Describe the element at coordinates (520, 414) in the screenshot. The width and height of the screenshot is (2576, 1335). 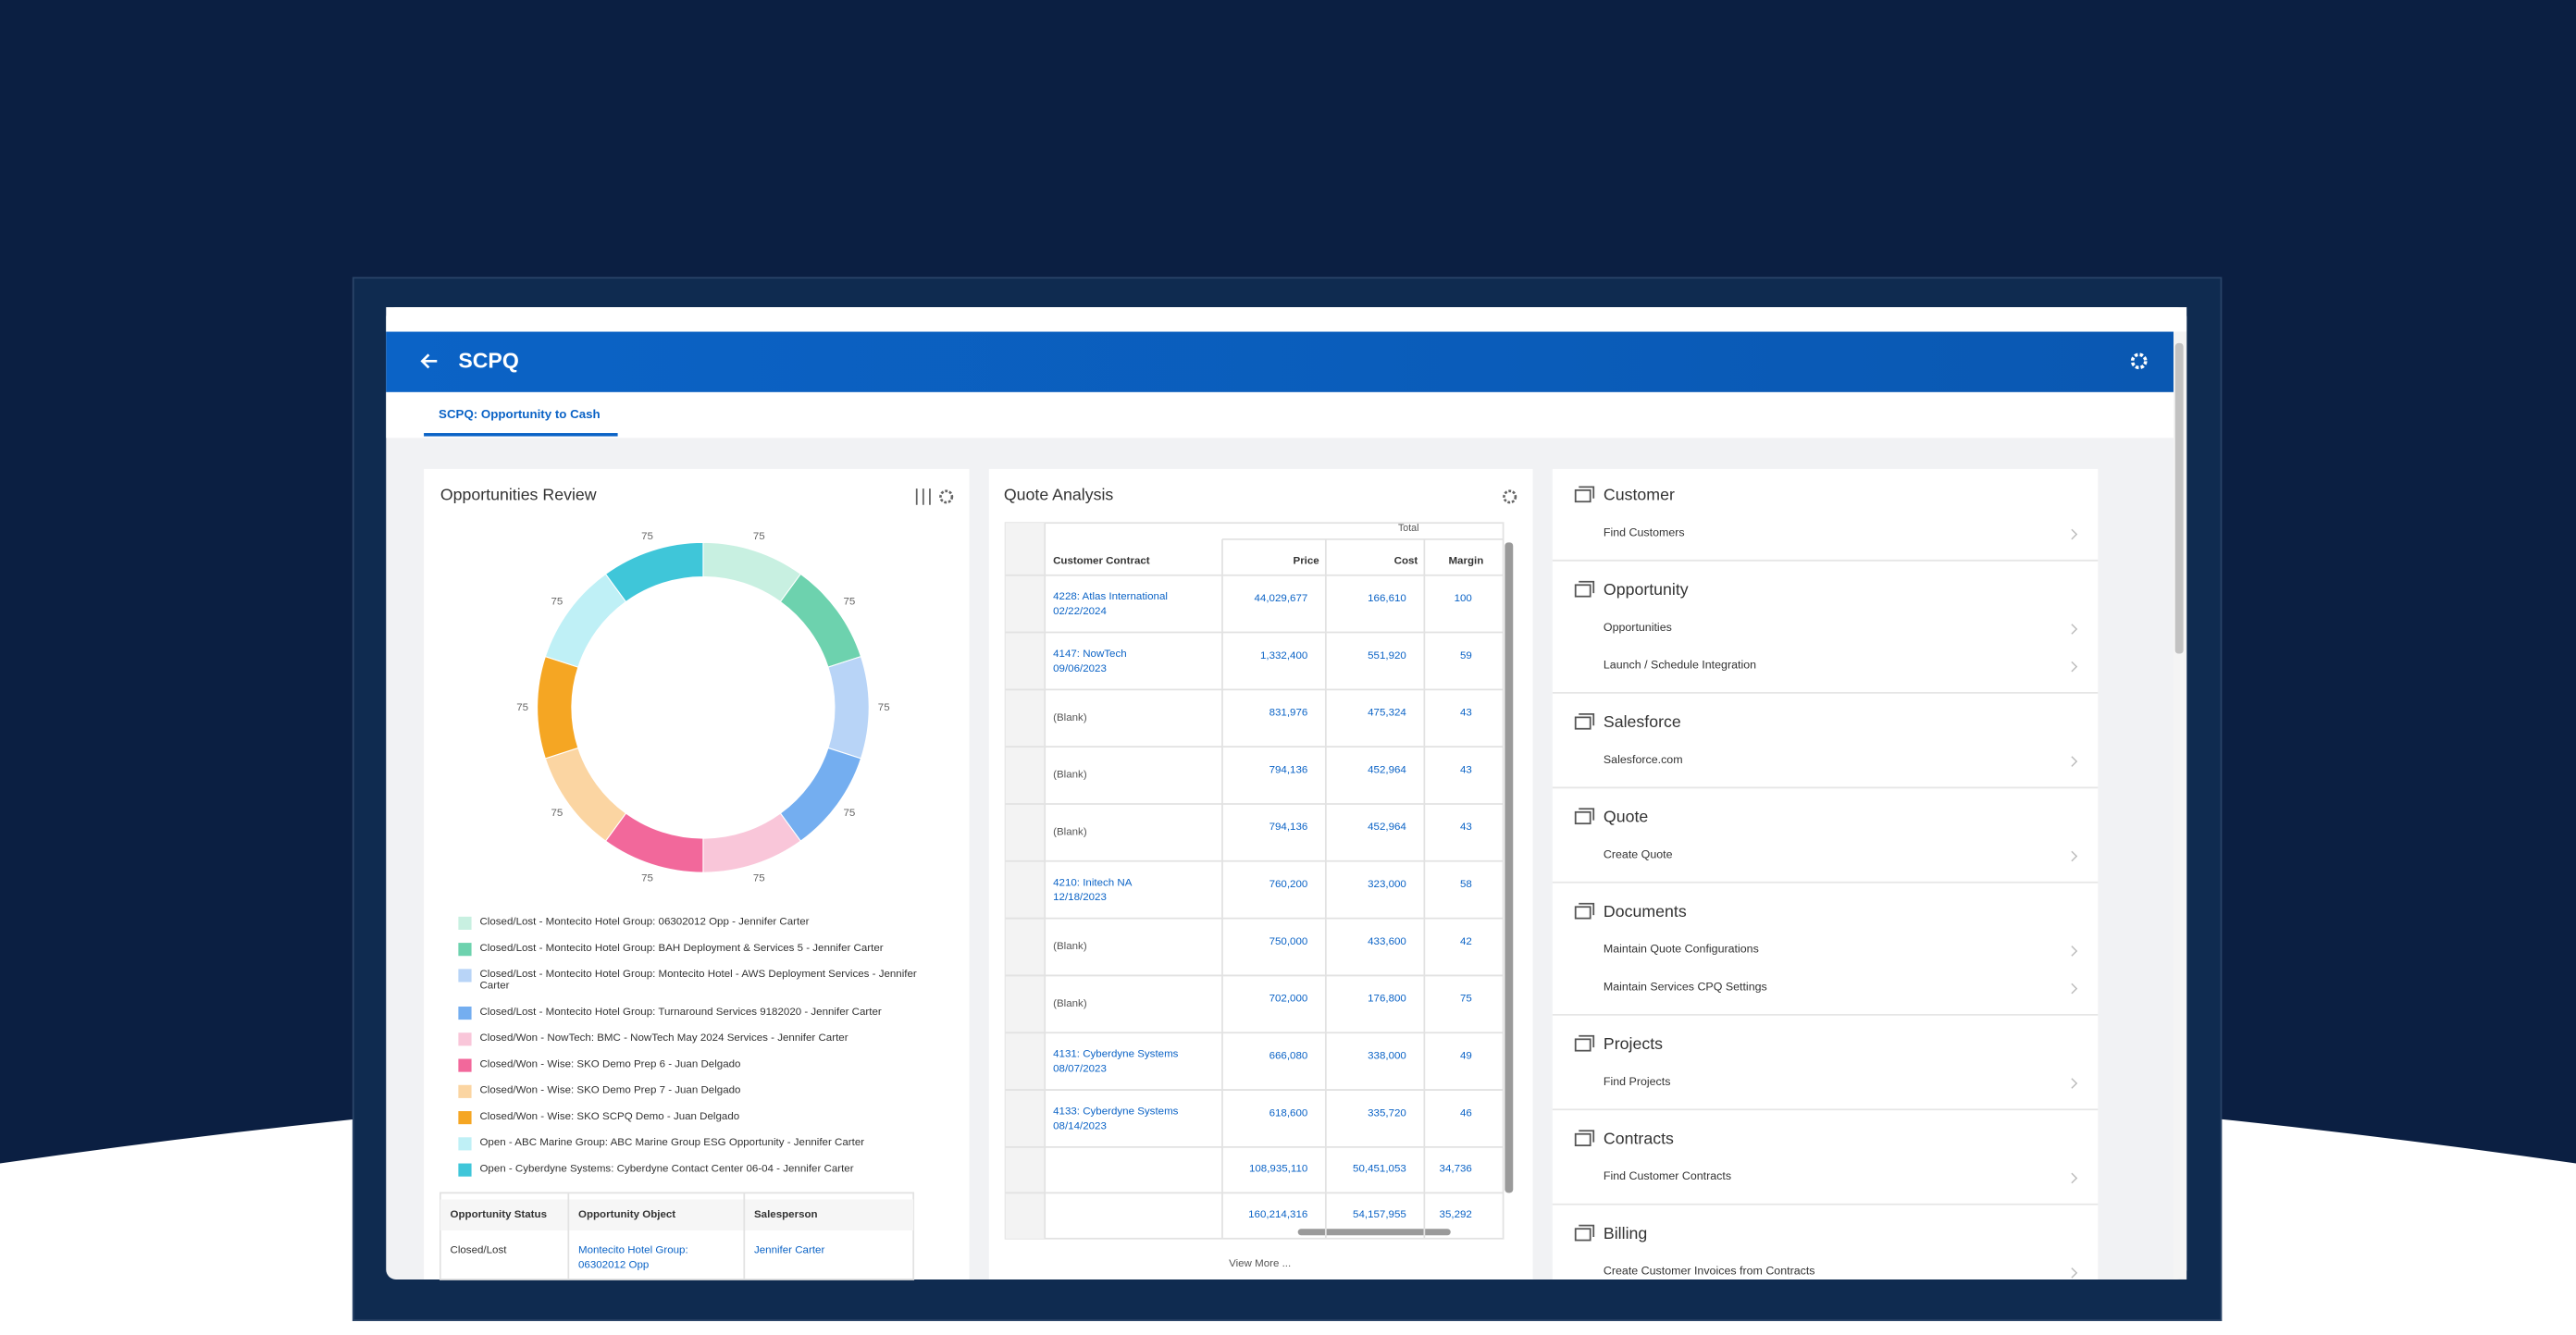
I see `tab: SCPQ: Opportunity to Cash` at that location.